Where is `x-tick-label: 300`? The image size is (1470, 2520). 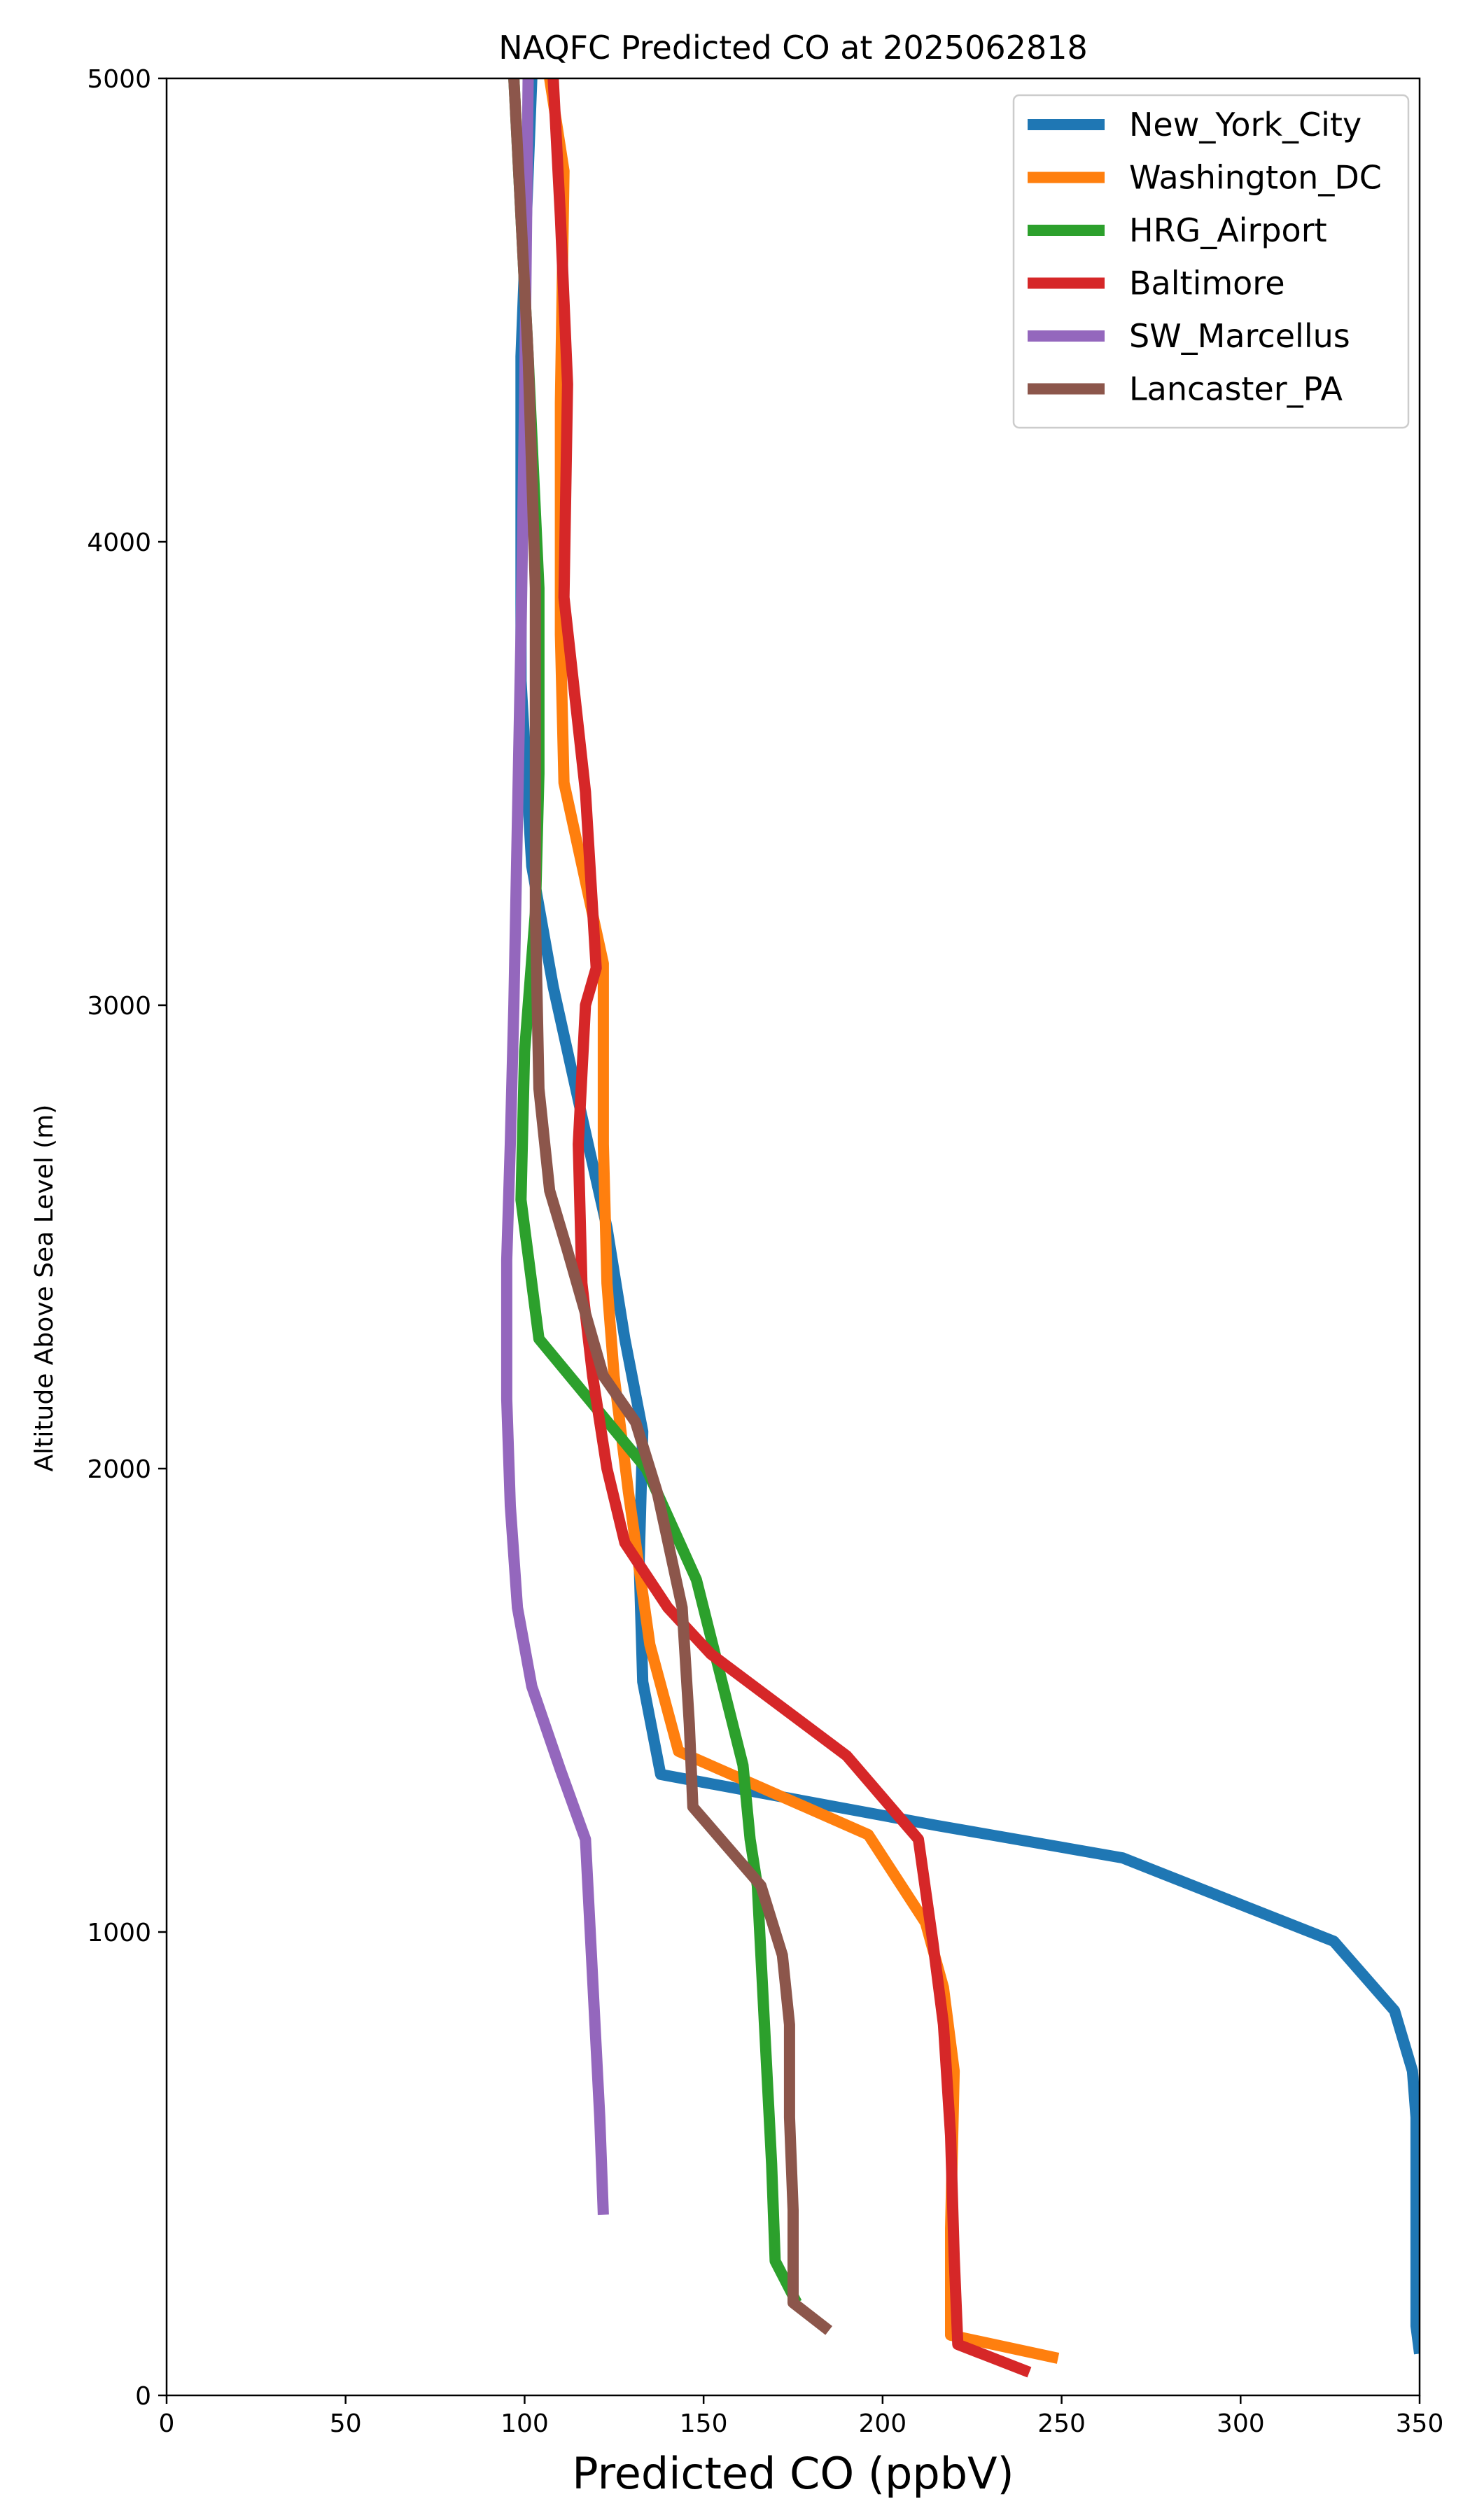 x-tick-label: 300 is located at coordinates (1241, 2423).